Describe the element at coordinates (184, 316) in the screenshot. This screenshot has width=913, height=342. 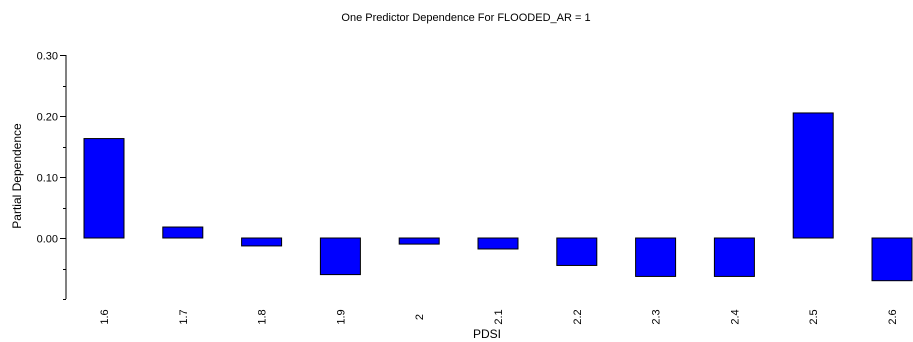
I see `x-tick-label: 1.7` at that location.